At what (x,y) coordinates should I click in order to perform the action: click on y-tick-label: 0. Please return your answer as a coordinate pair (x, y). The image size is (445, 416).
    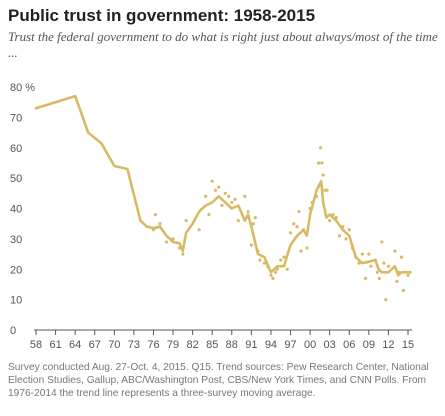
    Looking at the image, I should click on (13, 331).